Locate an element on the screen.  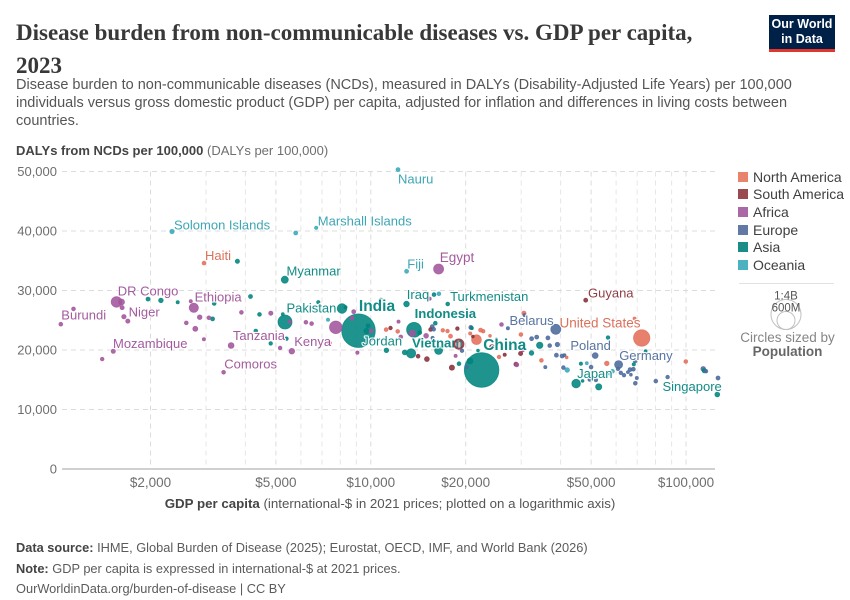
svg-text: Marshall Islands is located at coordinates (365, 221).